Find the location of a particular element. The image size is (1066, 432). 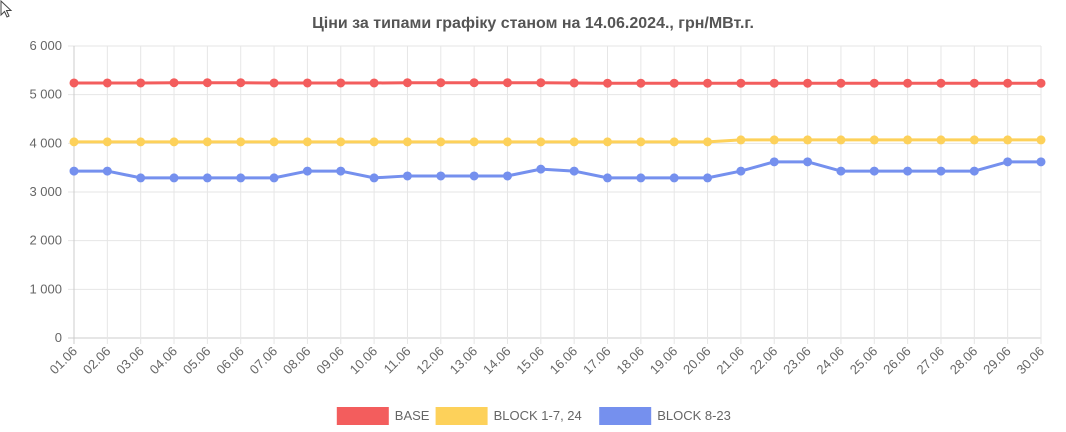

x-tick-label: 14.06 is located at coordinates (497, 361).